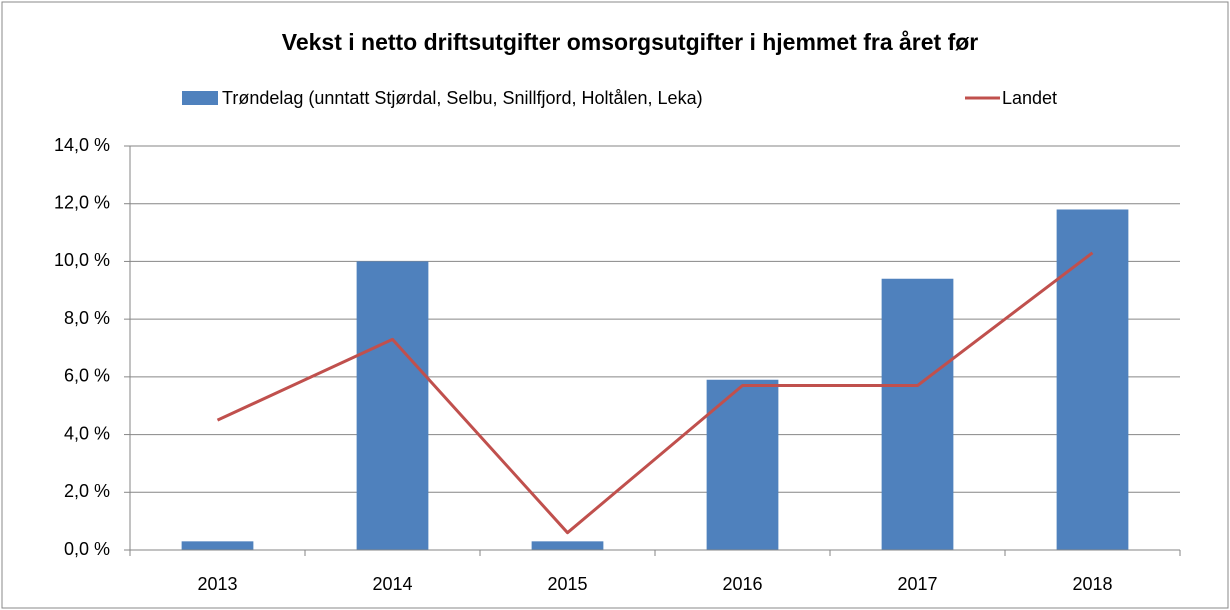 This screenshot has width=1230, height=610. Describe the element at coordinates (217, 584) in the screenshot. I see `x-tick-label: 2013` at that location.